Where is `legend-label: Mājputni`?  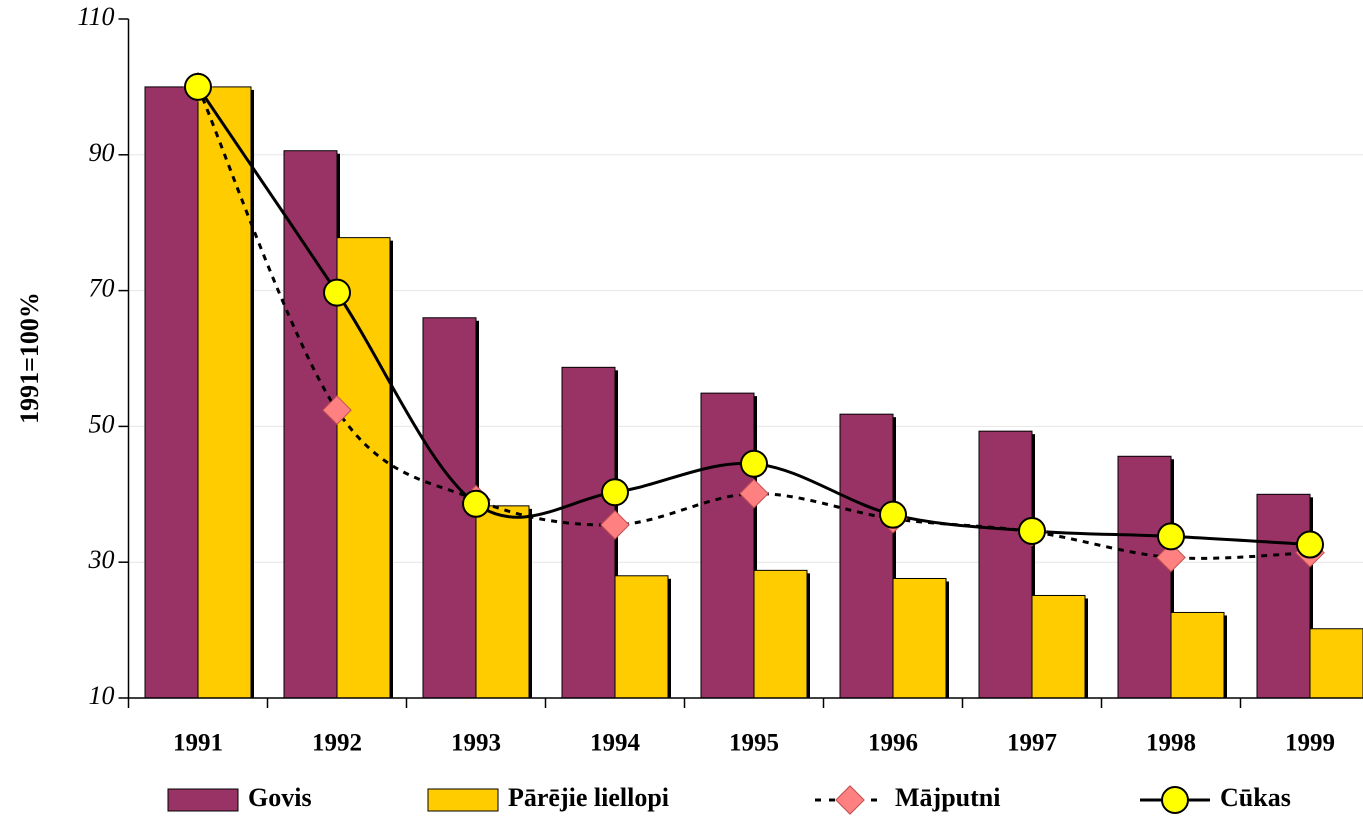 legend-label: Mājputni is located at coordinates (947, 797).